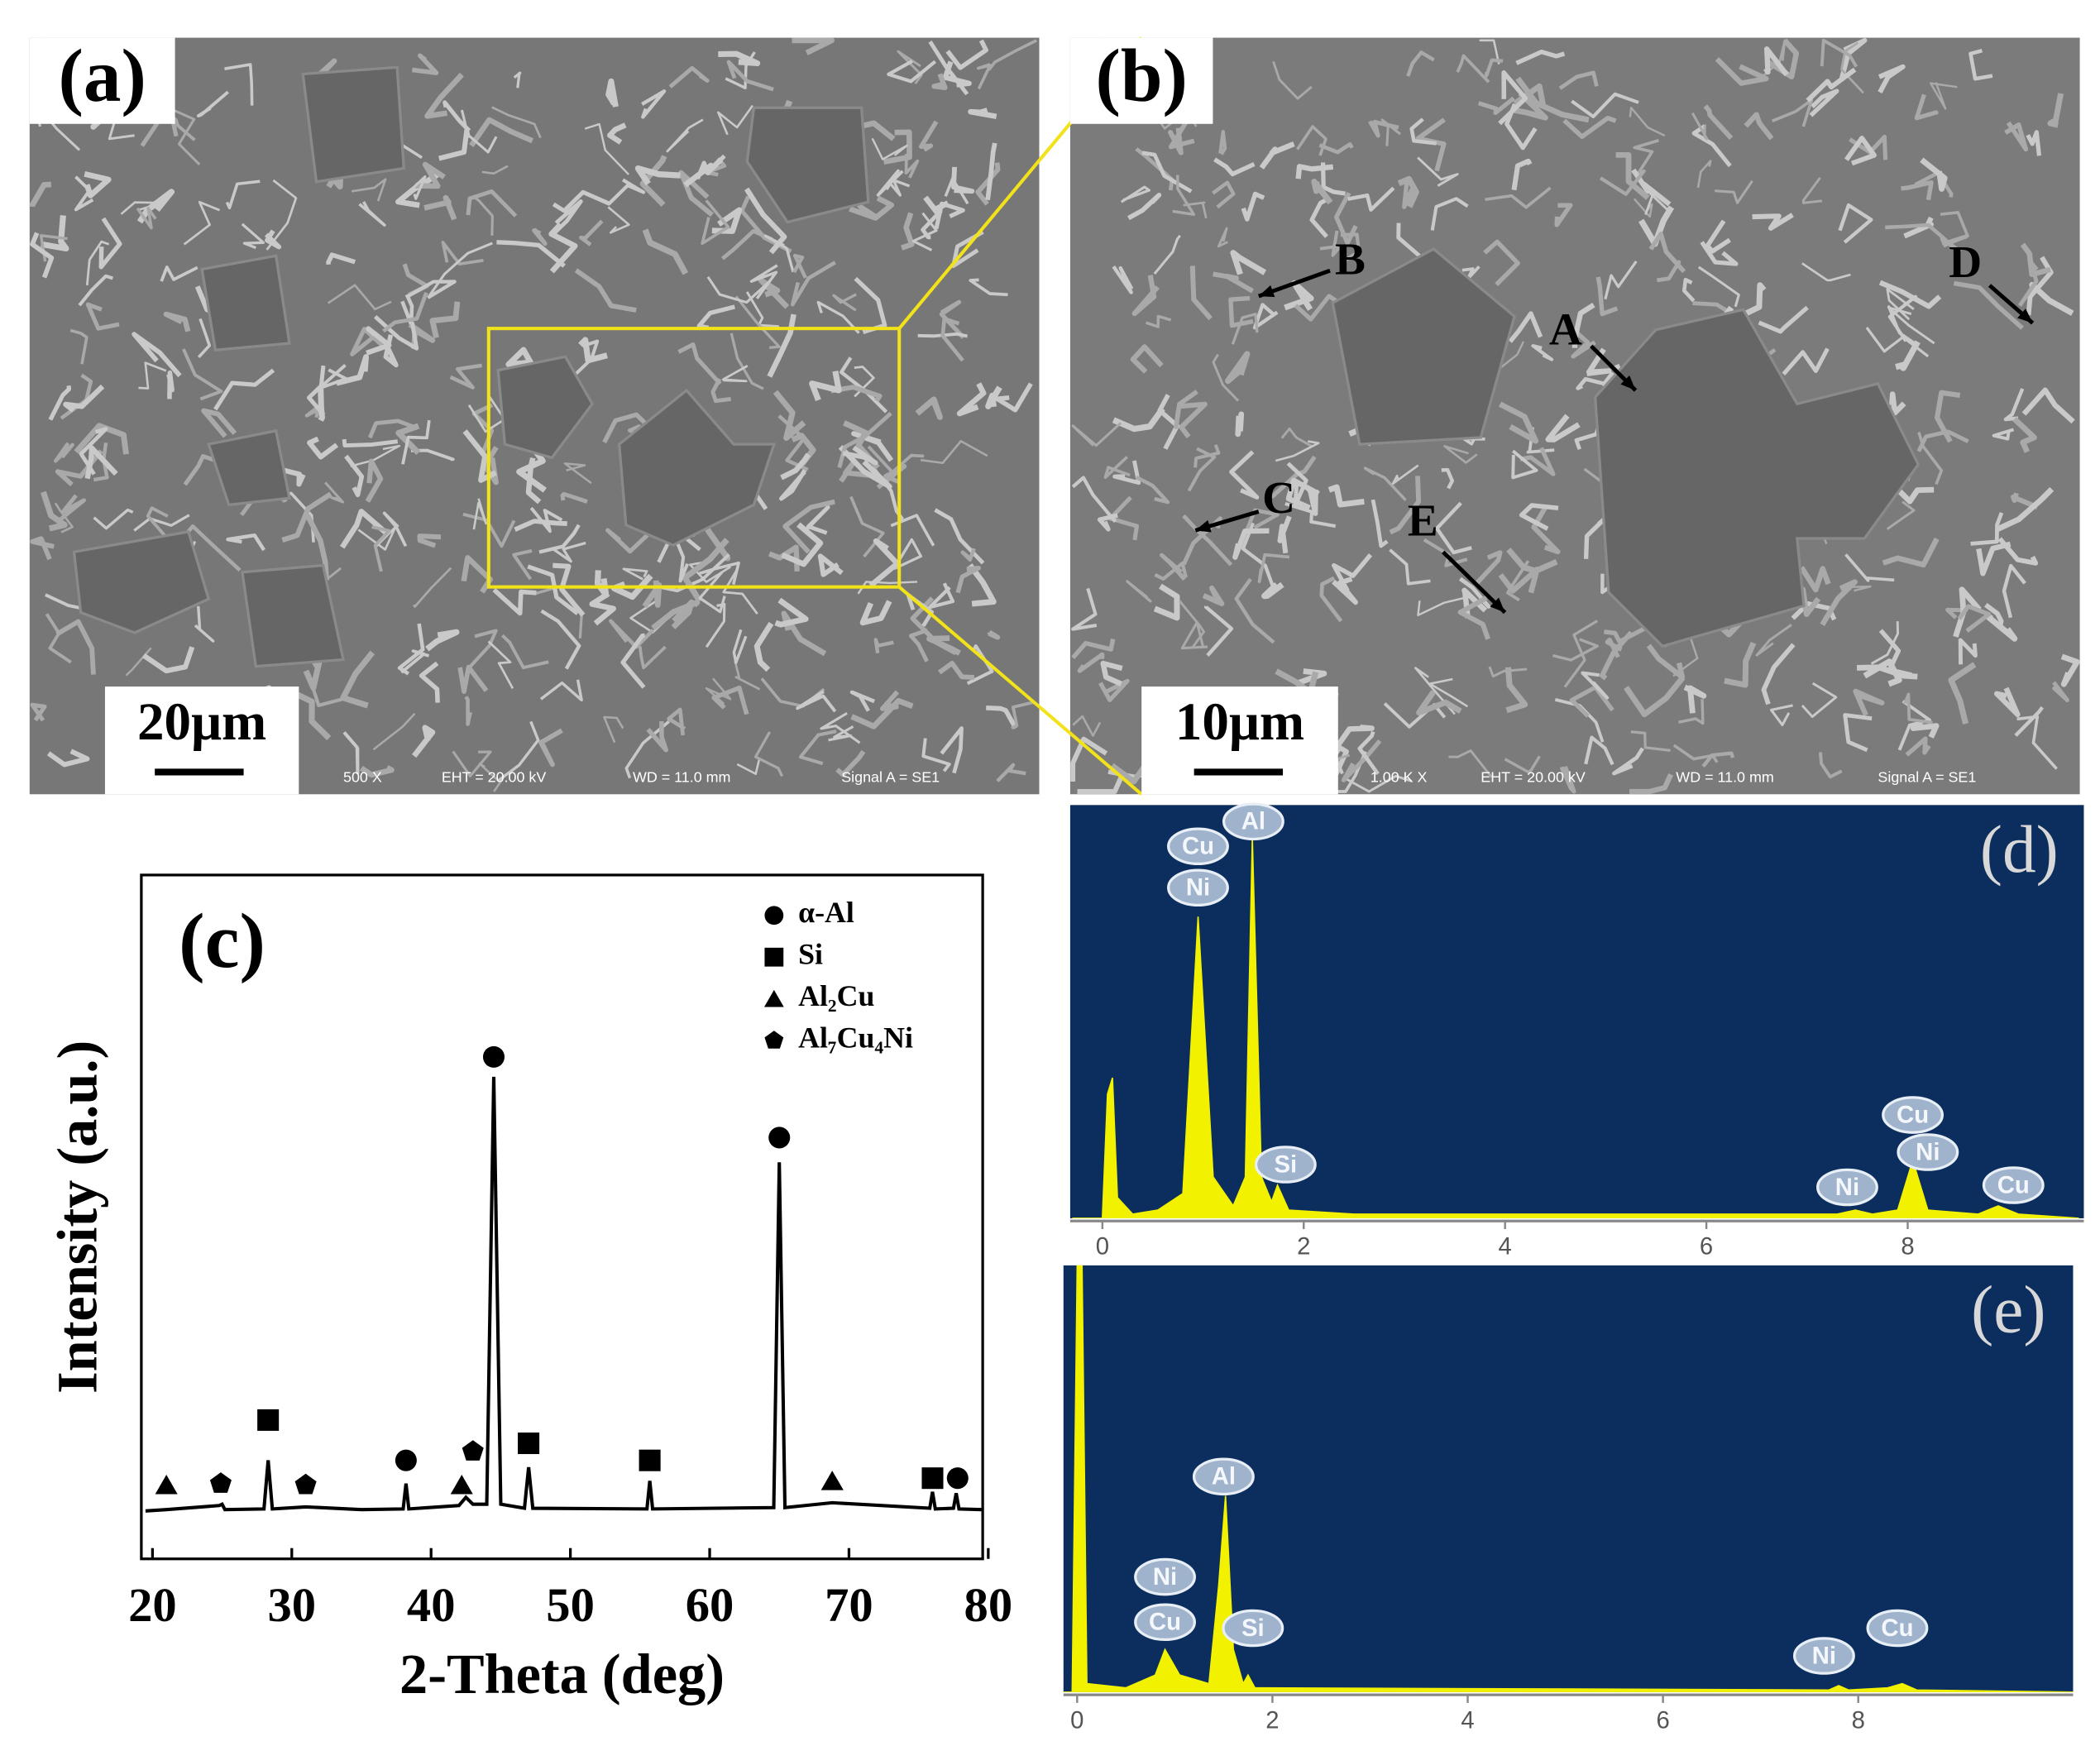 The height and width of the screenshot is (1746, 2100). I want to click on sem-info: EHT = 20.00 kV, so click(495, 776).